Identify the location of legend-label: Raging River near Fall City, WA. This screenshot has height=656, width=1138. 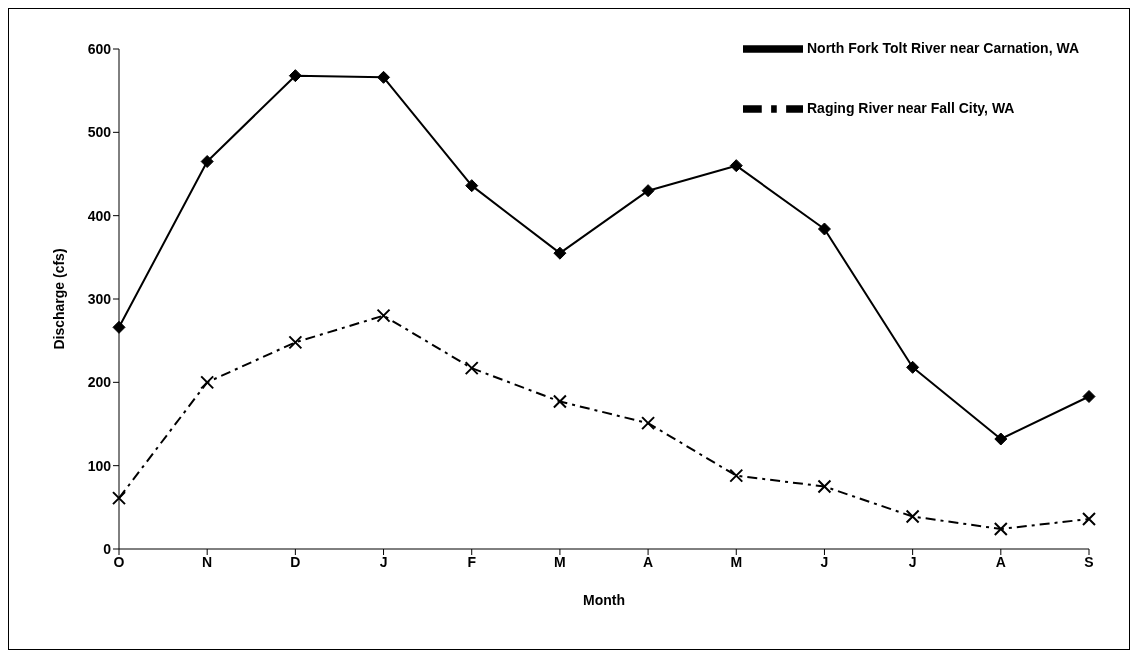
(911, 108).